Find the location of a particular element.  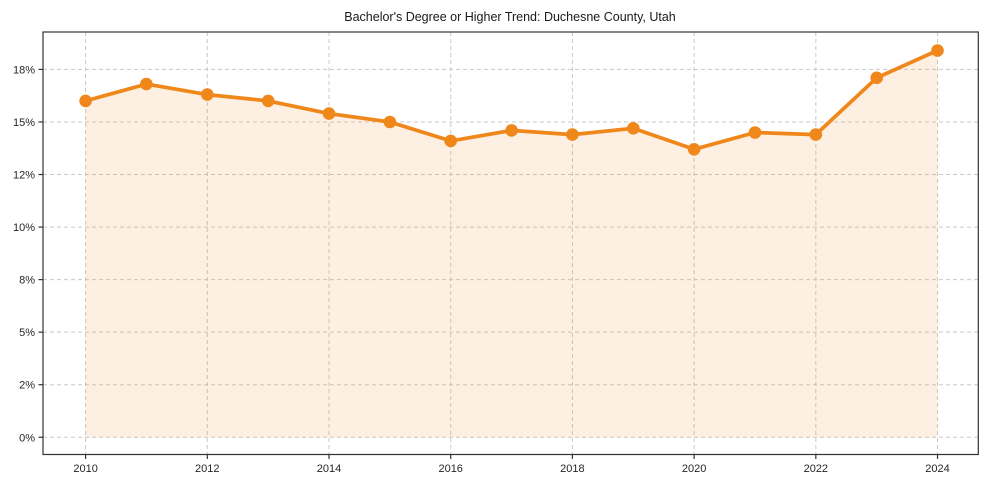

data-point-2011 is located at coordinates (146, 84).